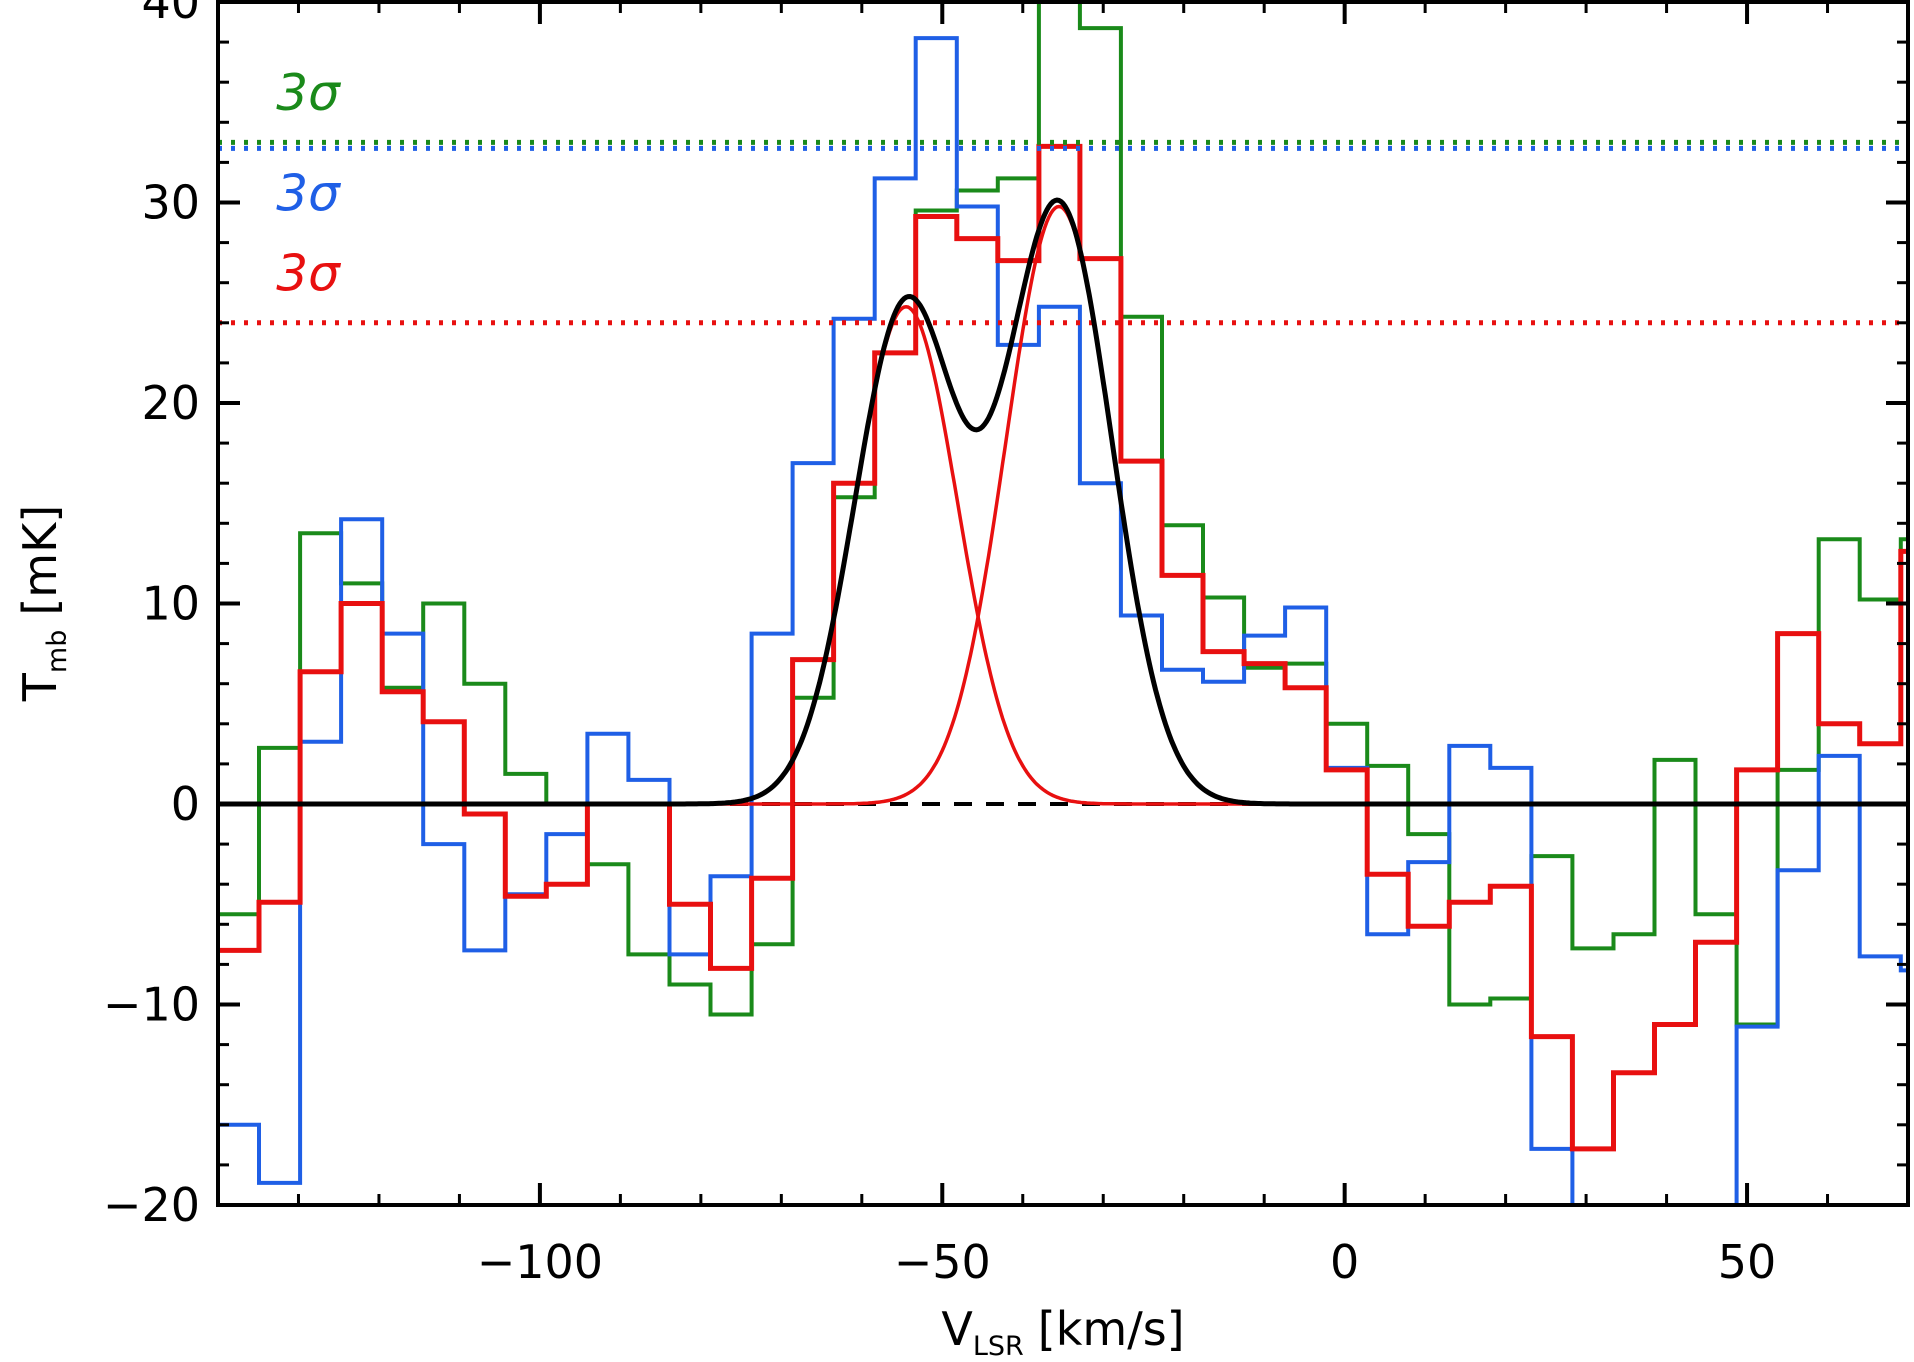  What do you see at coordinates (151, 1205) in the screenshot?
I see `y-tick-label: −20` at bounding box center [151, 1205].